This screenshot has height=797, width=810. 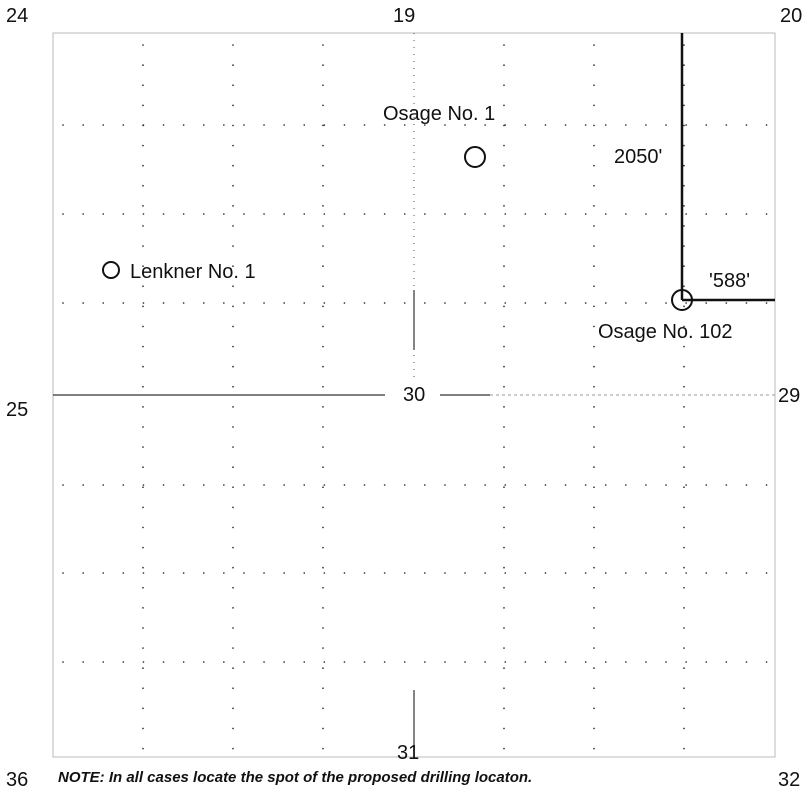 I want to click on dimension-label-horizontal: '588', so click(x=730, y=281).